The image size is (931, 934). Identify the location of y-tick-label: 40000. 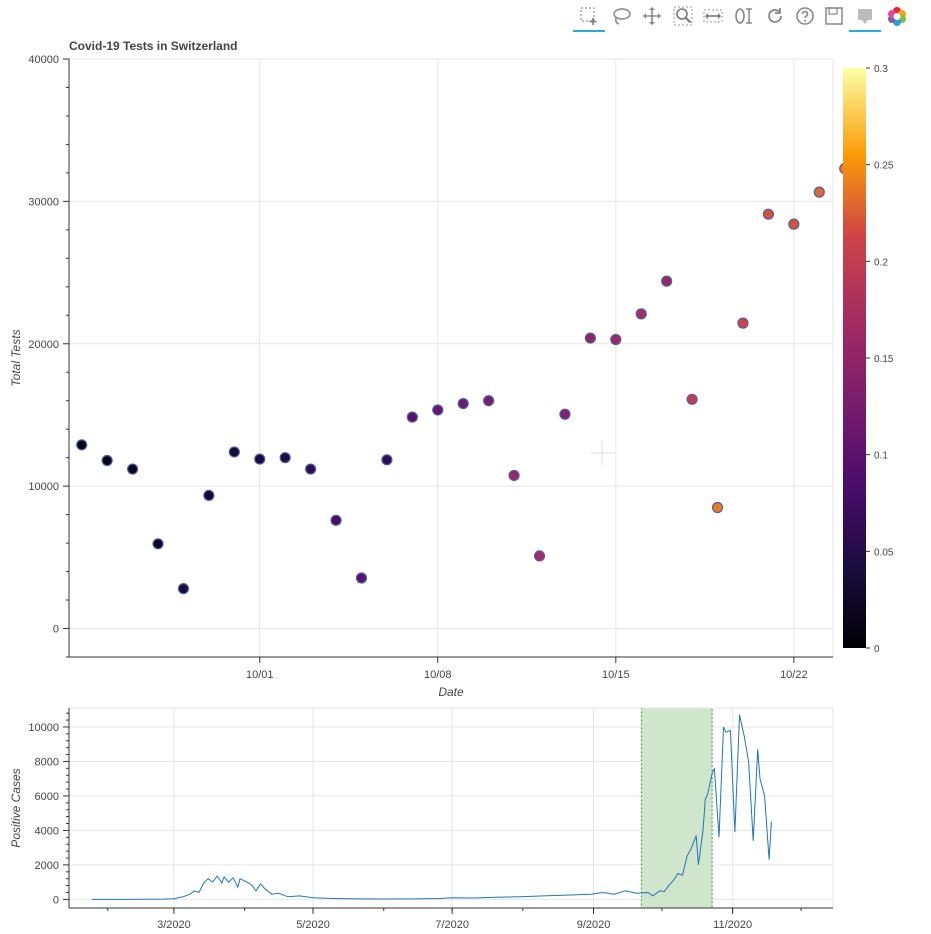
(43, 60).